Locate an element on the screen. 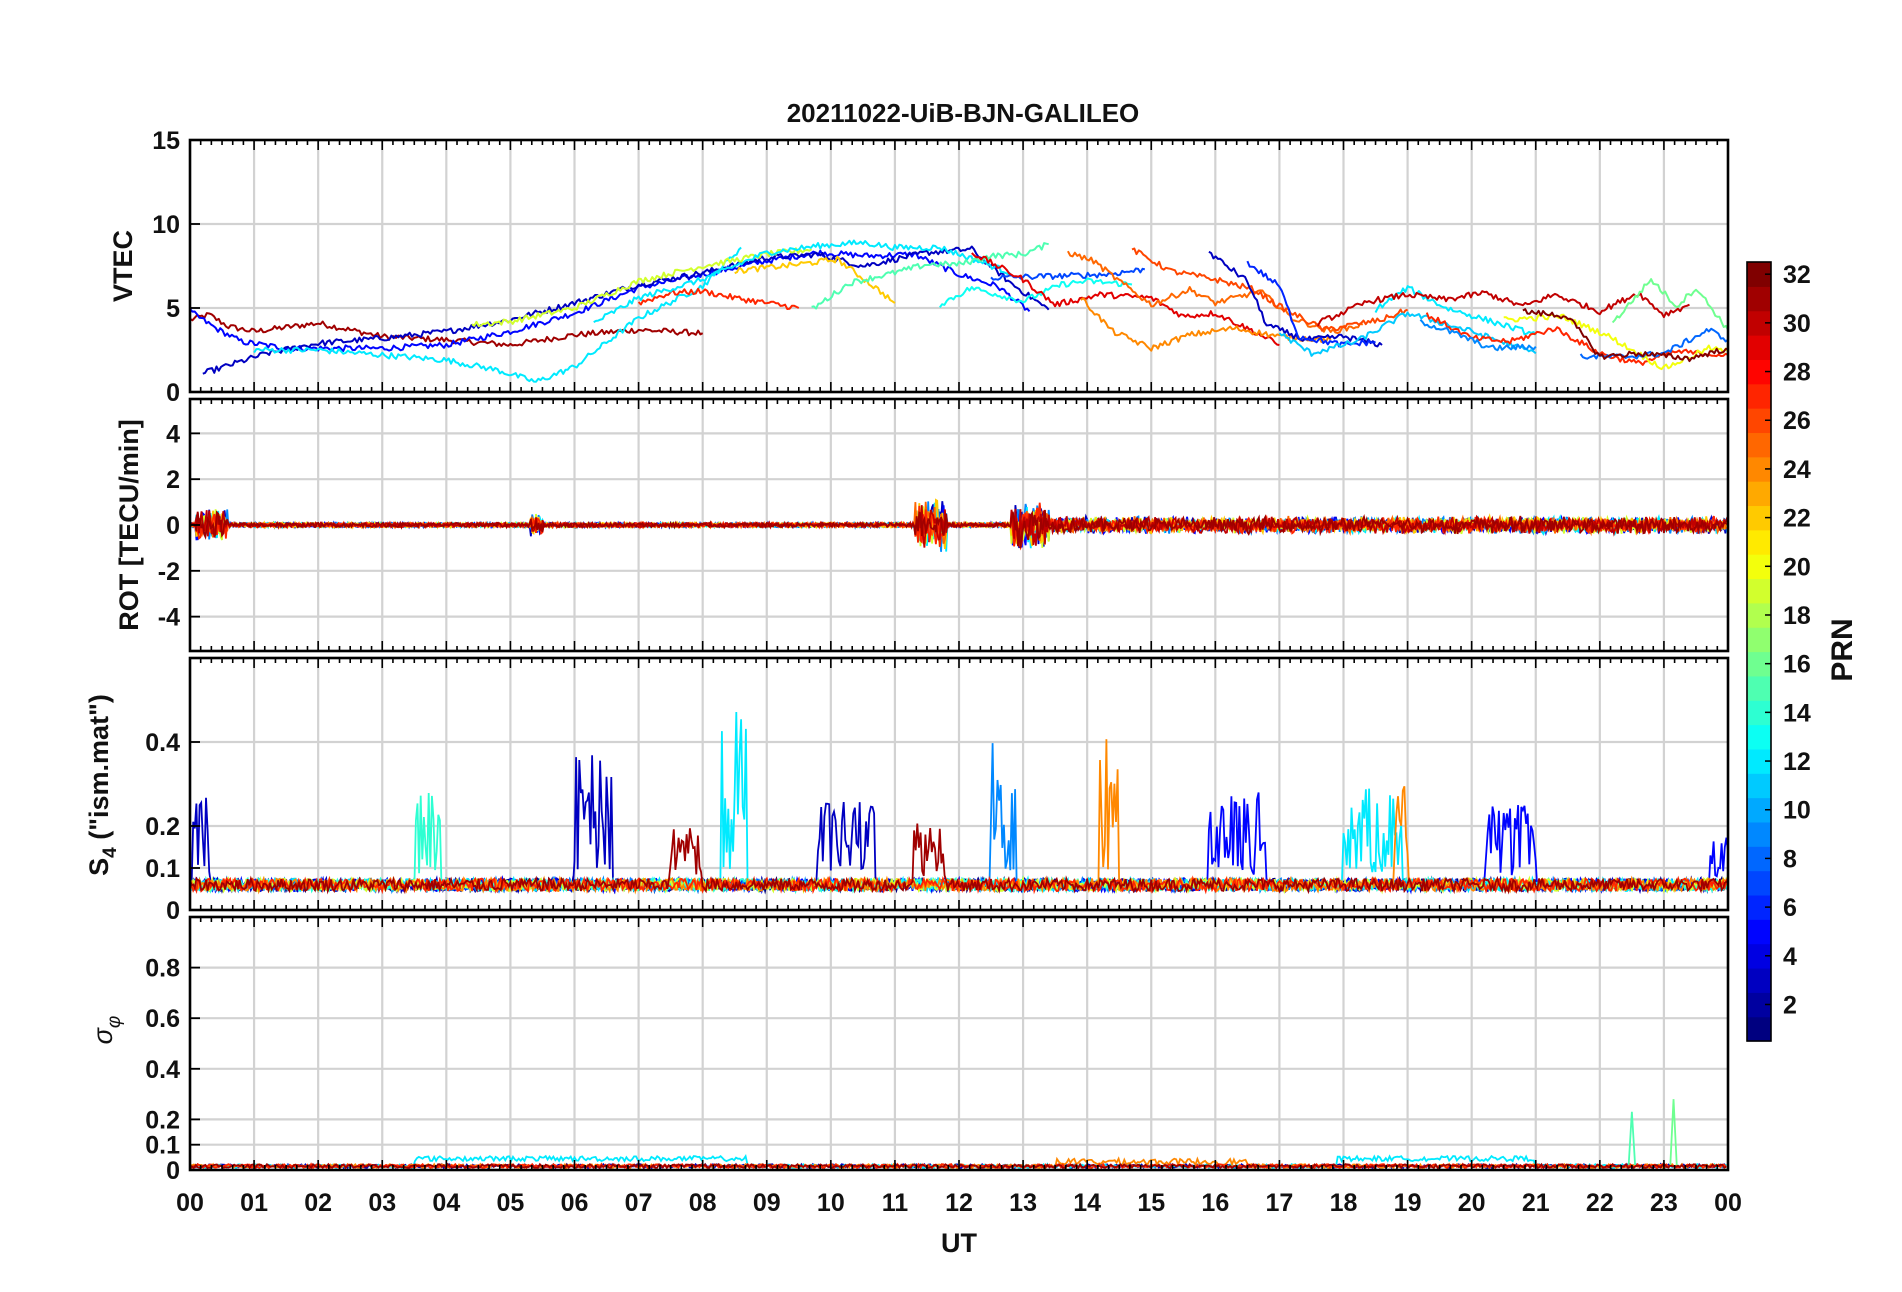 This screenshot has height=1292, width=1902. x-tick-label: 05 is located at coordinates (511, 1203).